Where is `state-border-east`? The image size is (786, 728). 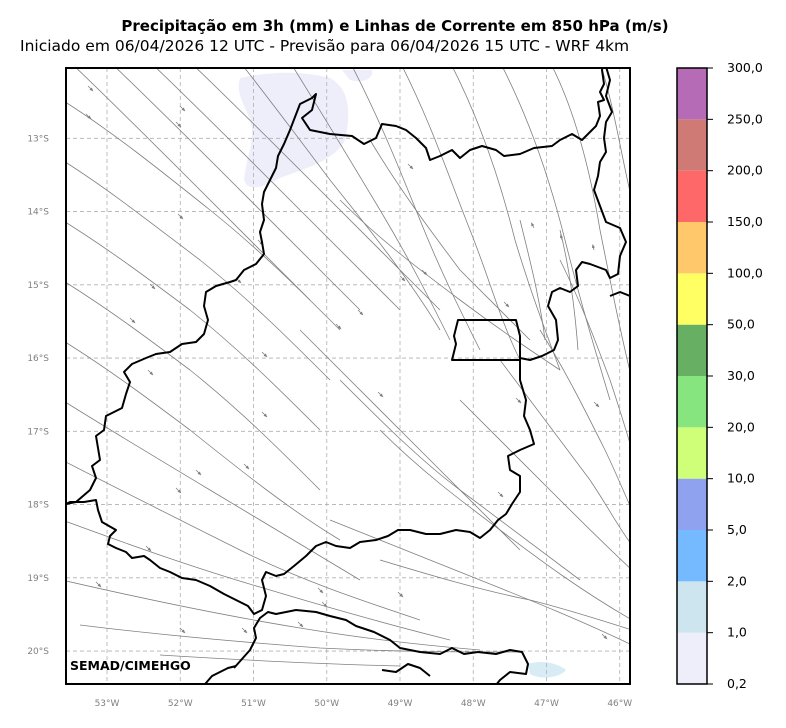
state-border-east is located at coordinates (619, 294).